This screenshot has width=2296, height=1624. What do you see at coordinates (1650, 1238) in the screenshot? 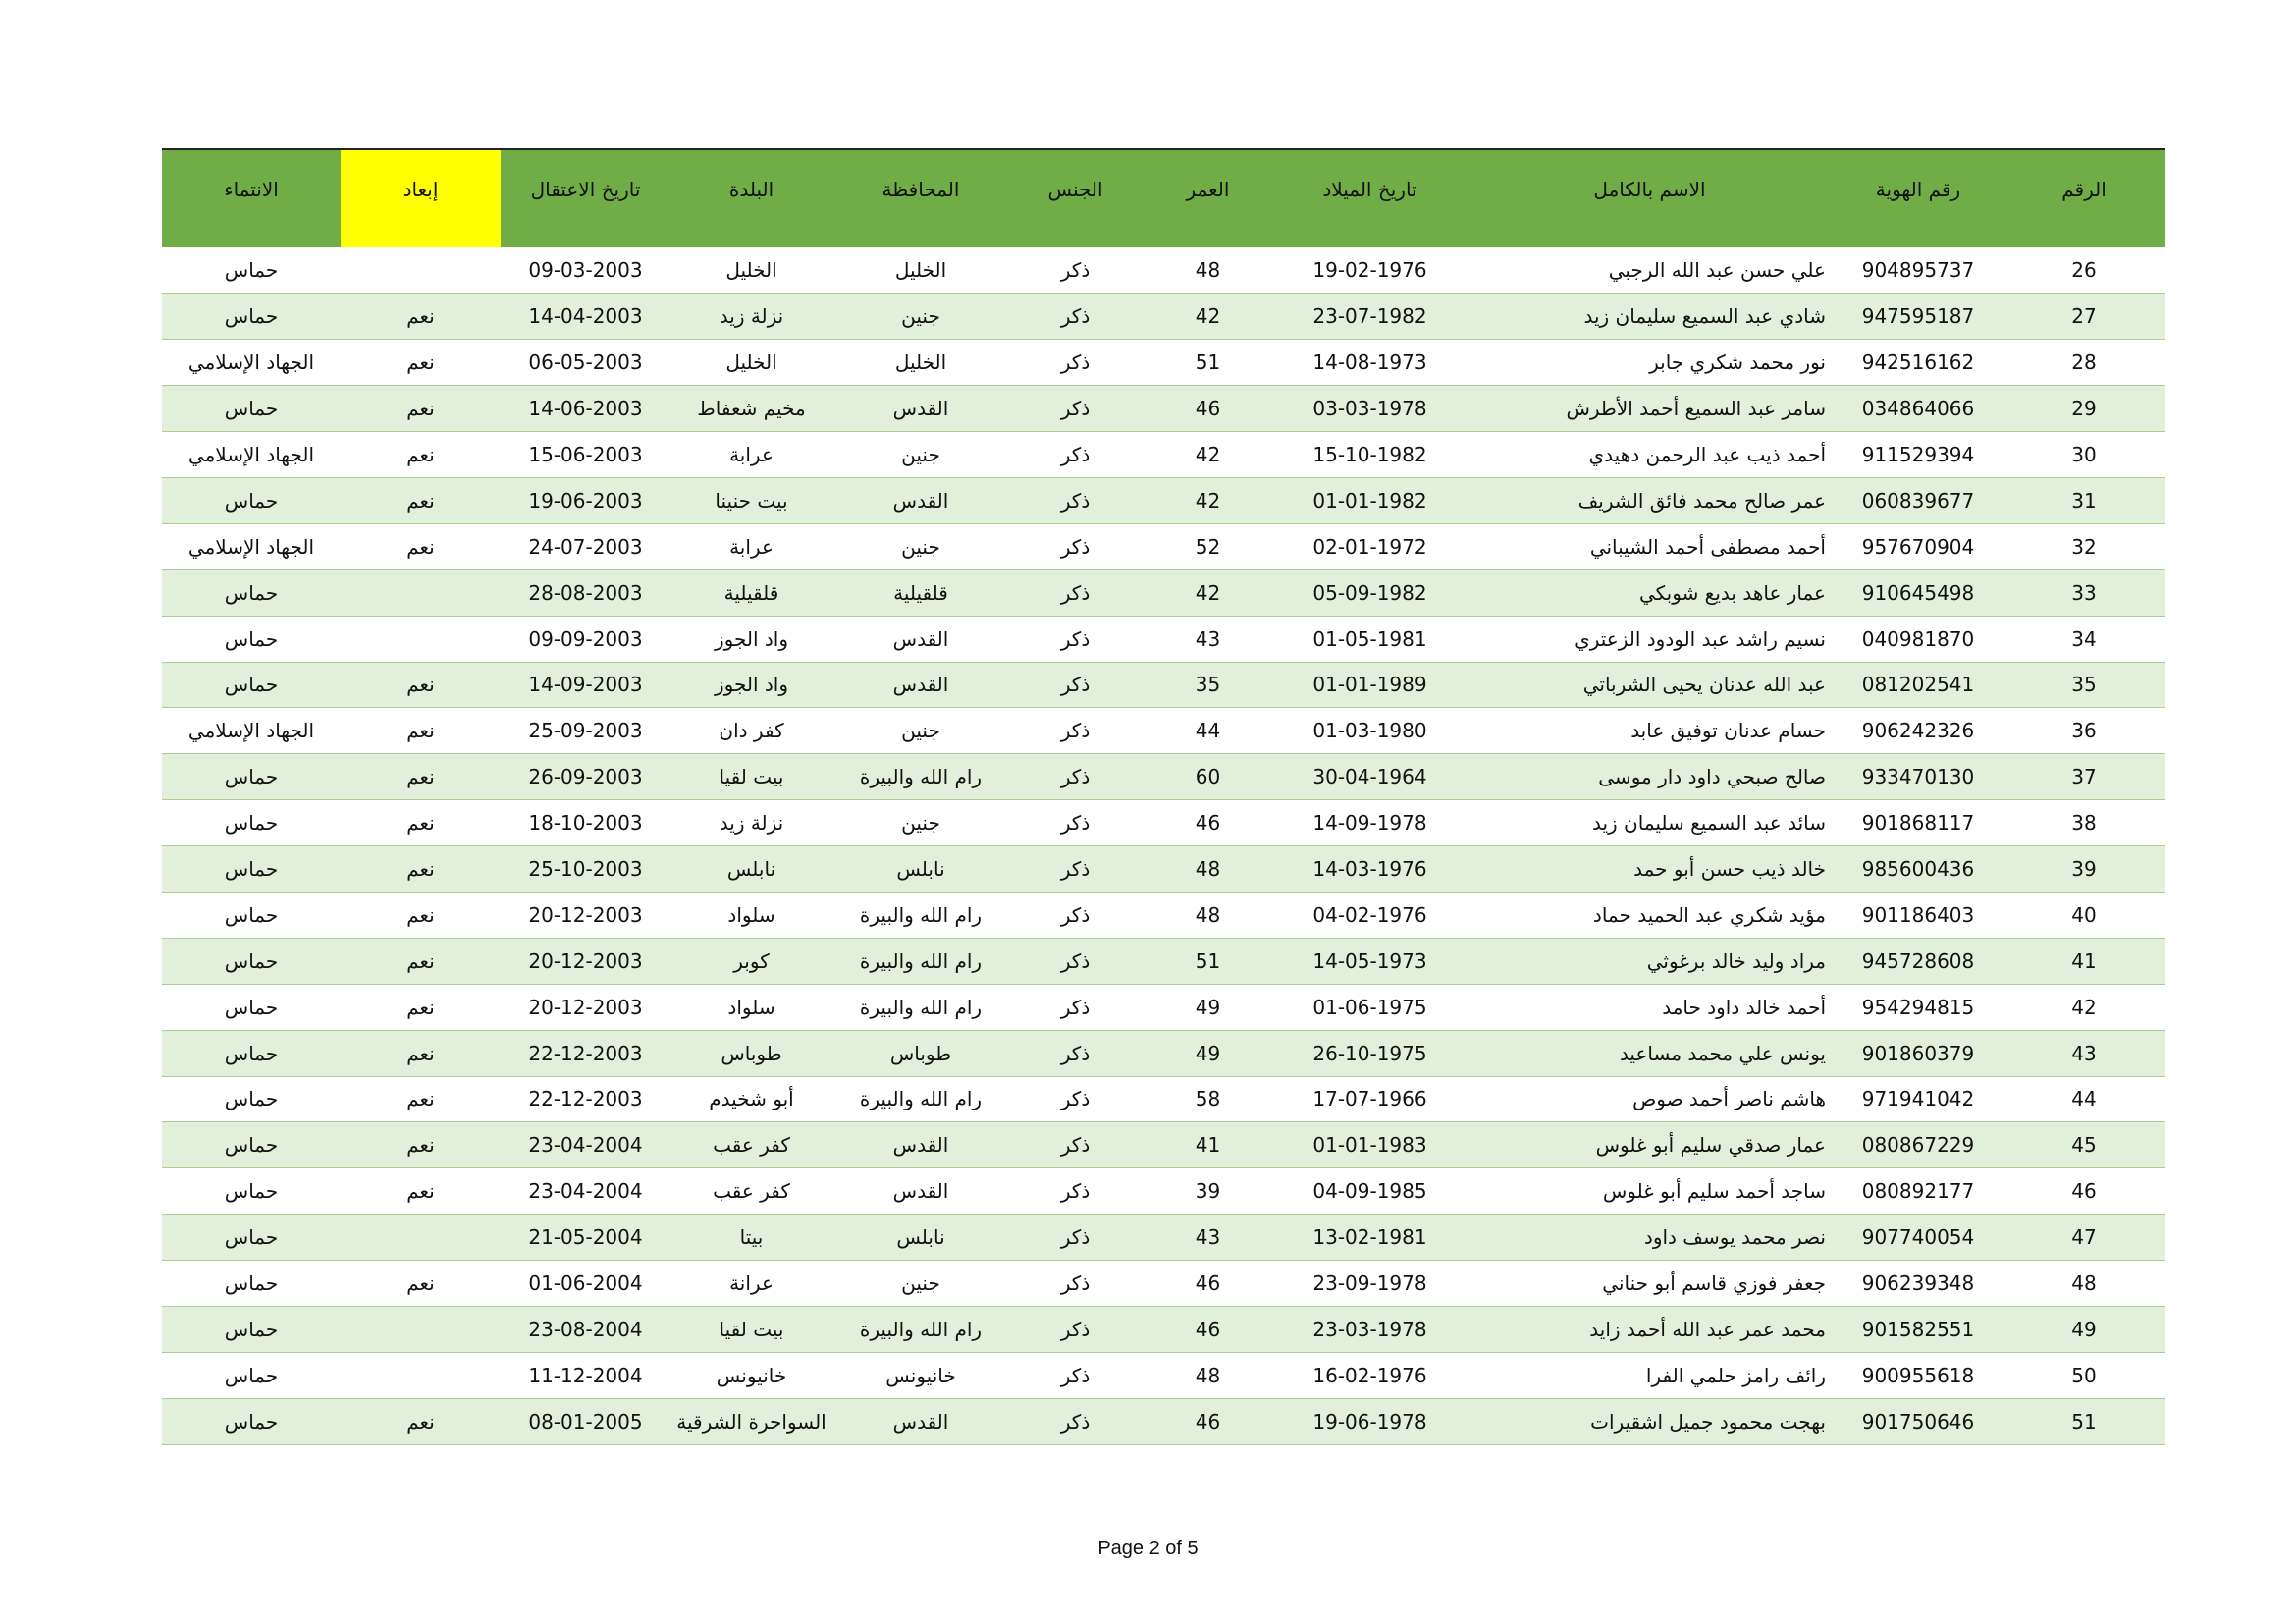
I see `table-cell: نصر محمد يوسف داود` at bounding box center [1650, 1238].